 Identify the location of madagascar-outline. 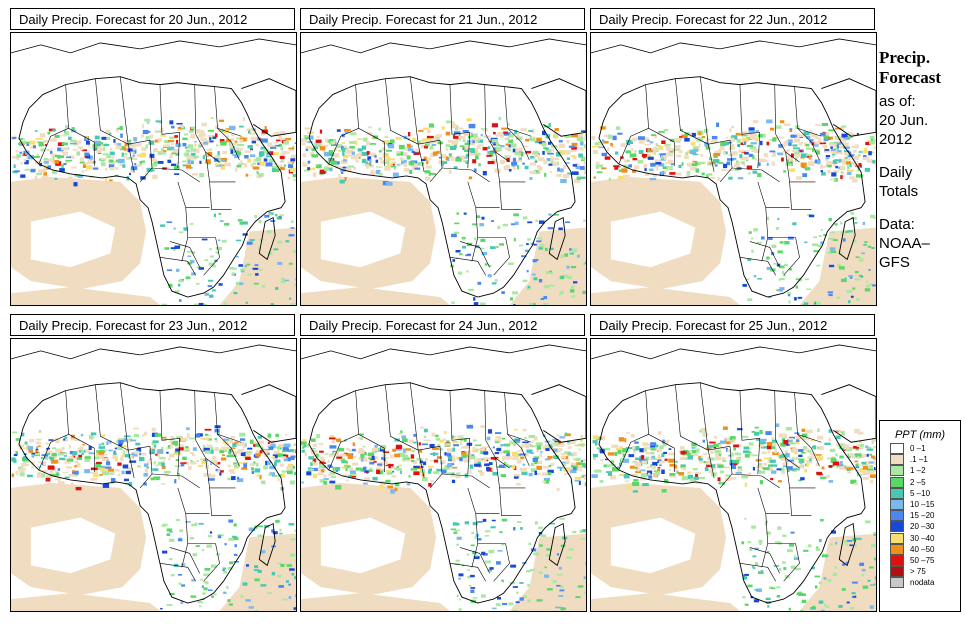
(847, 544).